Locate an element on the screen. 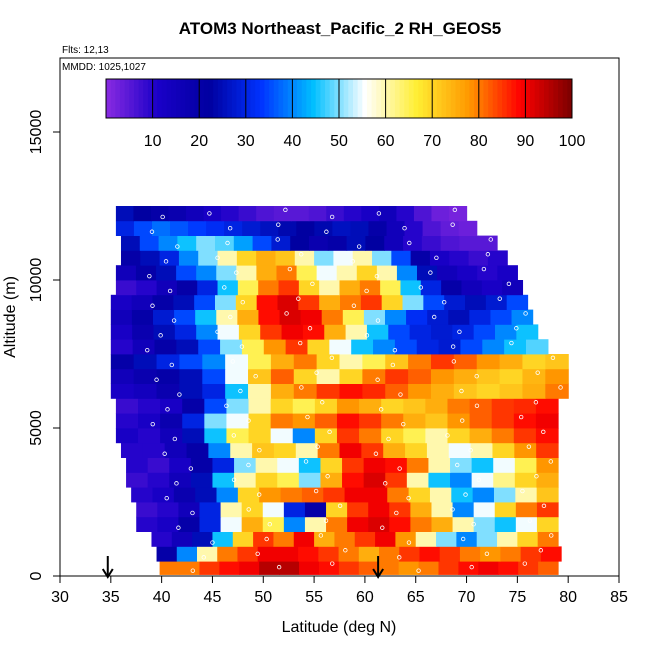  y-axis: 0 5000 10000 15000 is located at coordinates (44, 345).